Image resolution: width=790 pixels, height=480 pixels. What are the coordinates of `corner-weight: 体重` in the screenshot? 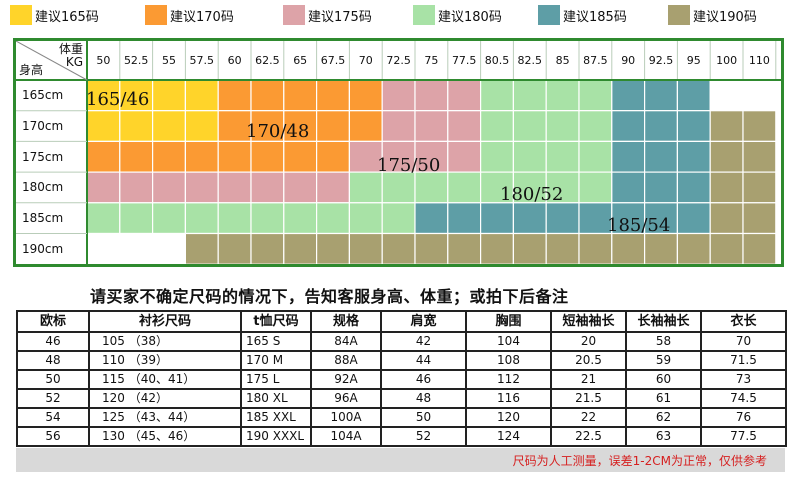 It's located at (70, 49).